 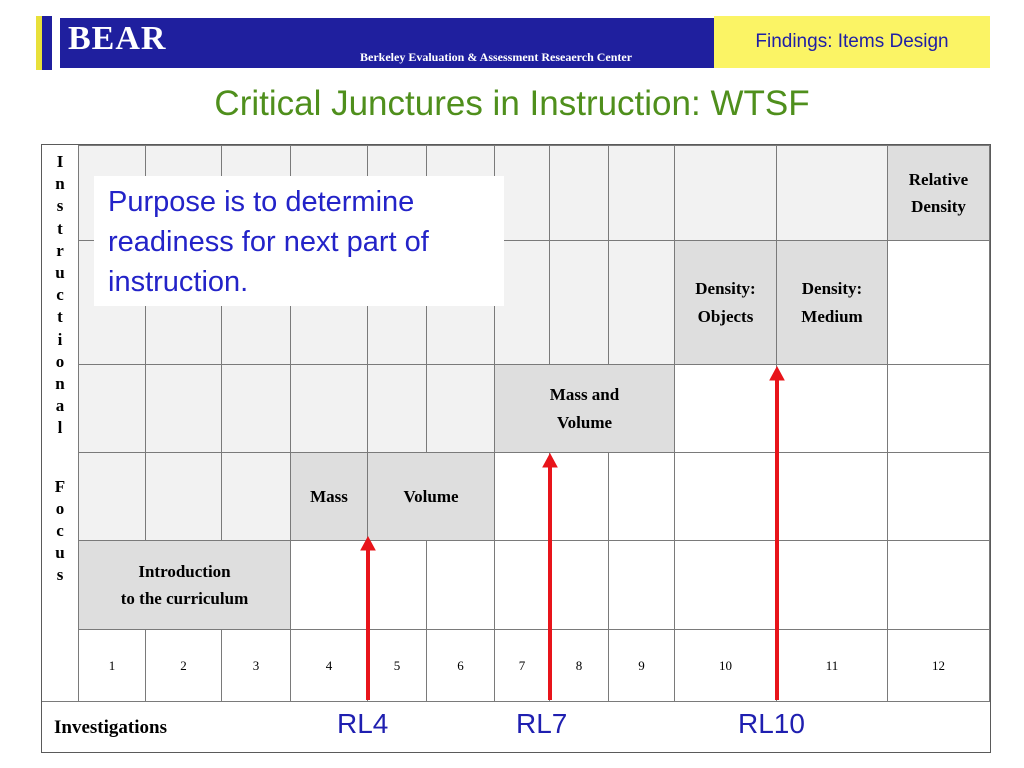 What do you see at coordinates (110, 727) in the screenshot?
I see `investigations-label: Investigations` at bounding box center [110, 727].